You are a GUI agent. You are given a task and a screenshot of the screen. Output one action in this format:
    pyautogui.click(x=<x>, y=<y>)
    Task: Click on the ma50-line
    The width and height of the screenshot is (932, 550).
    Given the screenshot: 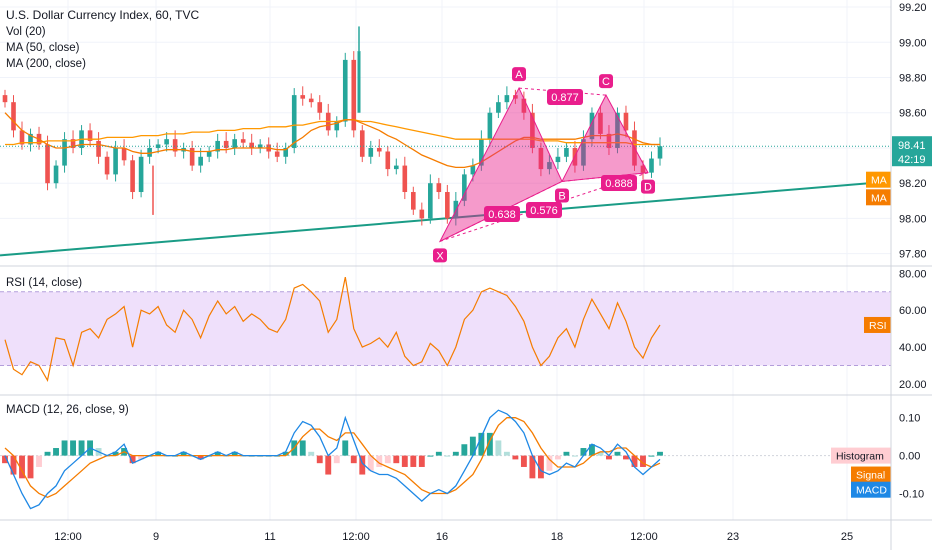 What is the action you would take?
    pyautogui.click(x=332, y=140)
    